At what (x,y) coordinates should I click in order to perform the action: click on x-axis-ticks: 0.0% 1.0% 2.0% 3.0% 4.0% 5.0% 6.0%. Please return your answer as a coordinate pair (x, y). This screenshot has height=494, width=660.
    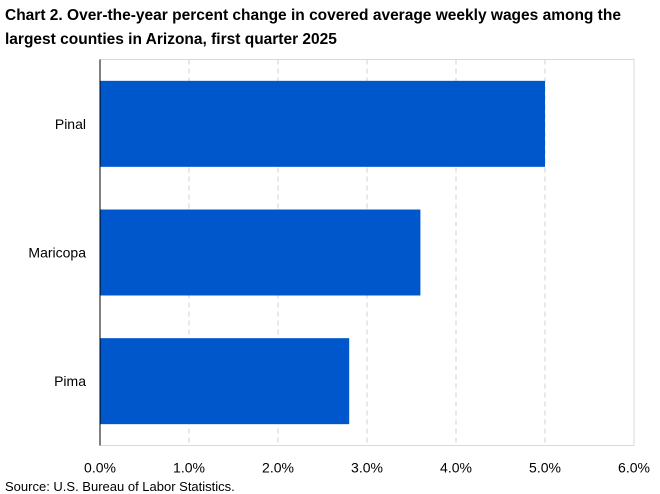
    Looking at the image, I should click on (367, 468).